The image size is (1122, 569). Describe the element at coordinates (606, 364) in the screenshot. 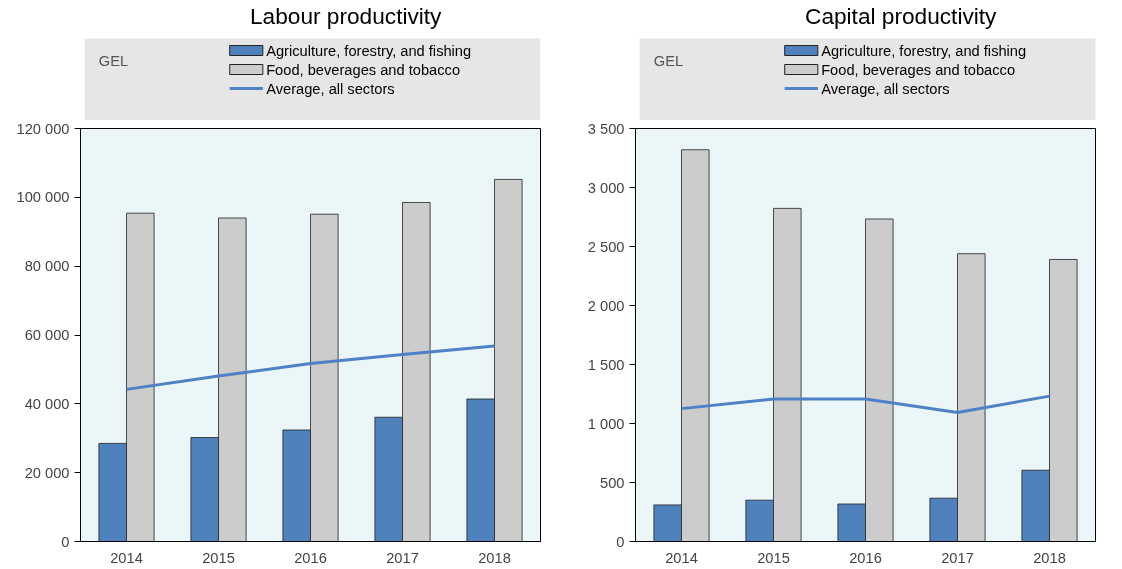

I see `y-tick-label: 1 500` at that location.